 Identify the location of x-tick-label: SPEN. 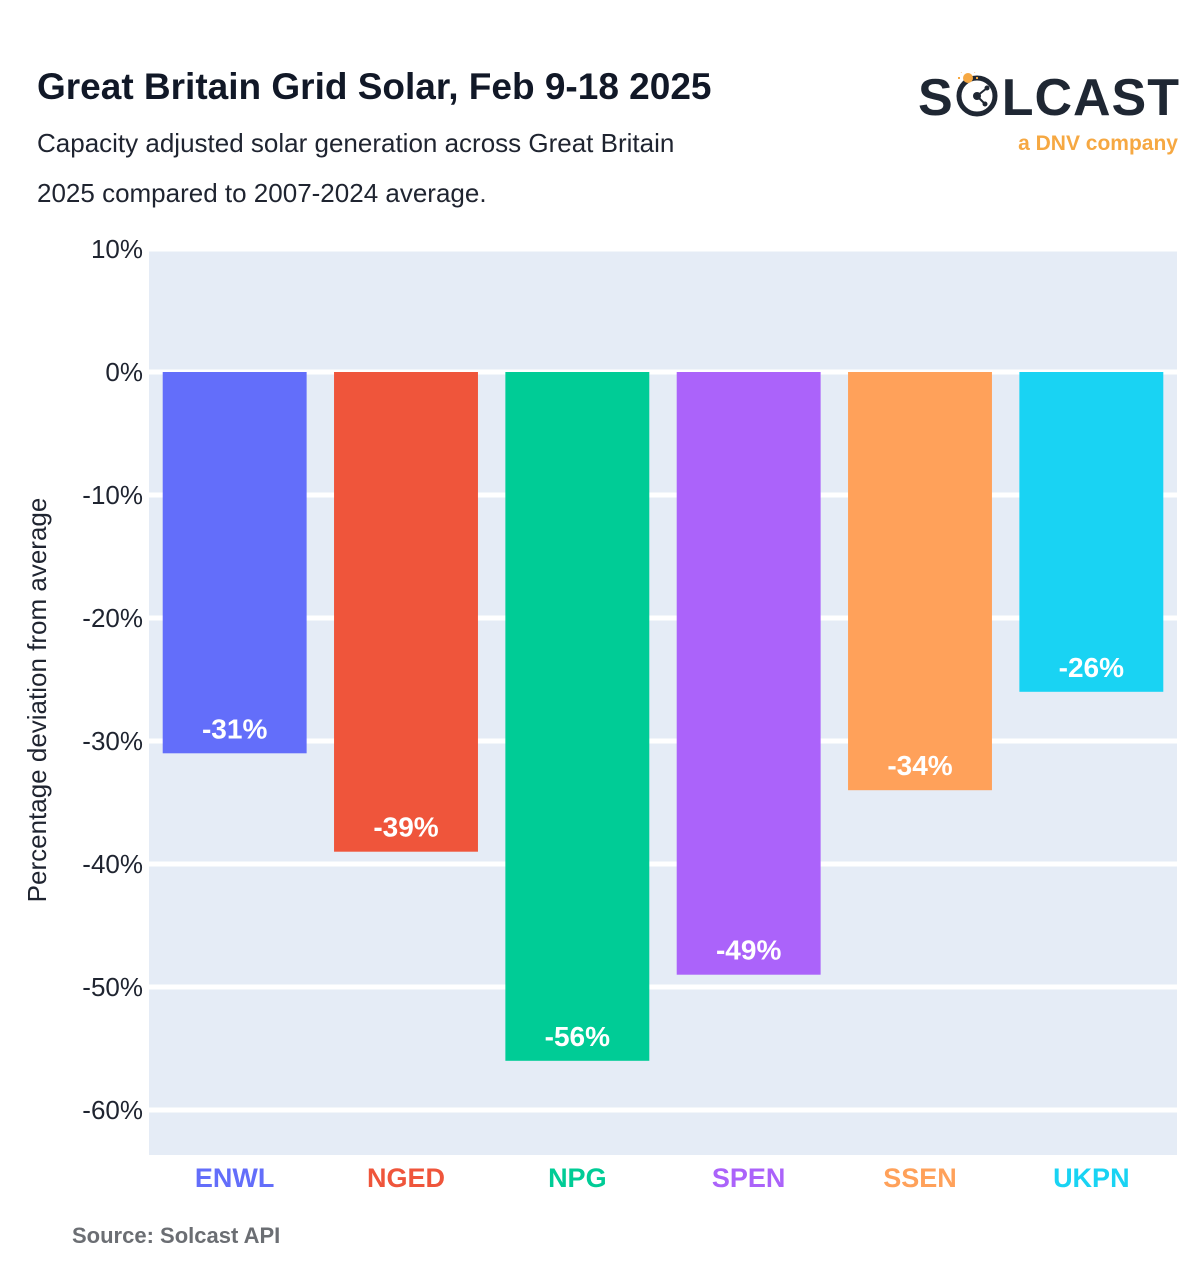
(749, 1178).